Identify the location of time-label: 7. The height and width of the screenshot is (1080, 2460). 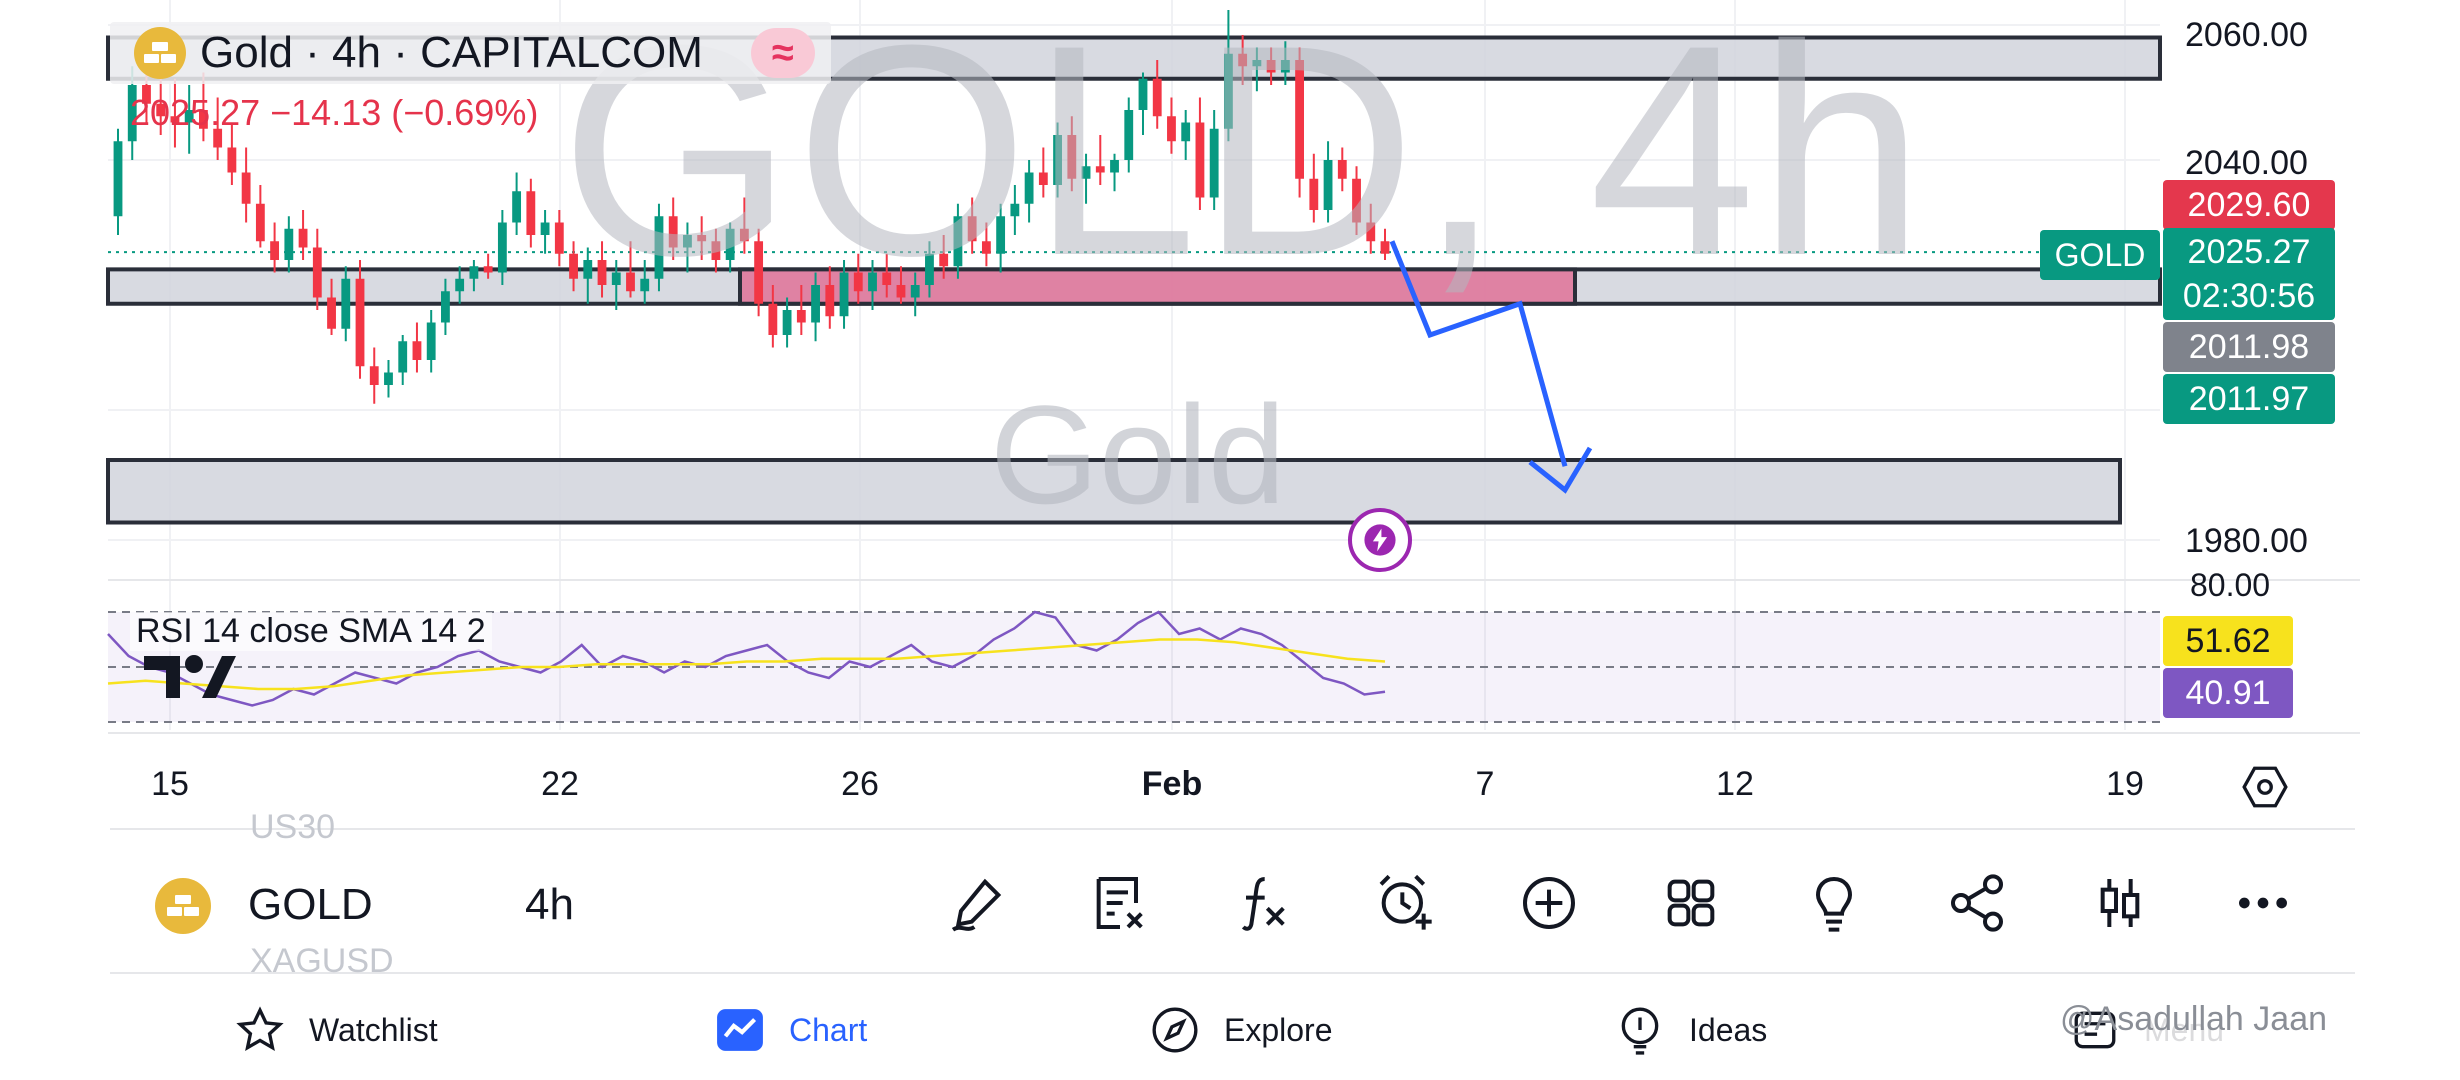
(1485, 784).